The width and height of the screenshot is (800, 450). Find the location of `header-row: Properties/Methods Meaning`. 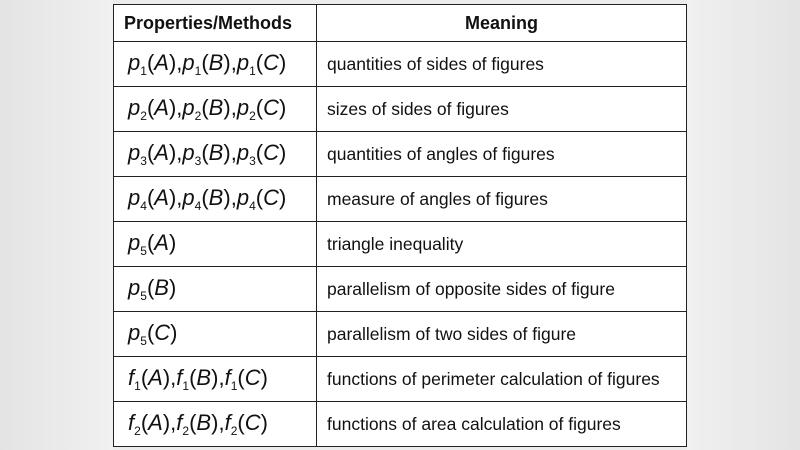

header-row: Properties/Methods Meaning is located at coordinates (400, 23).